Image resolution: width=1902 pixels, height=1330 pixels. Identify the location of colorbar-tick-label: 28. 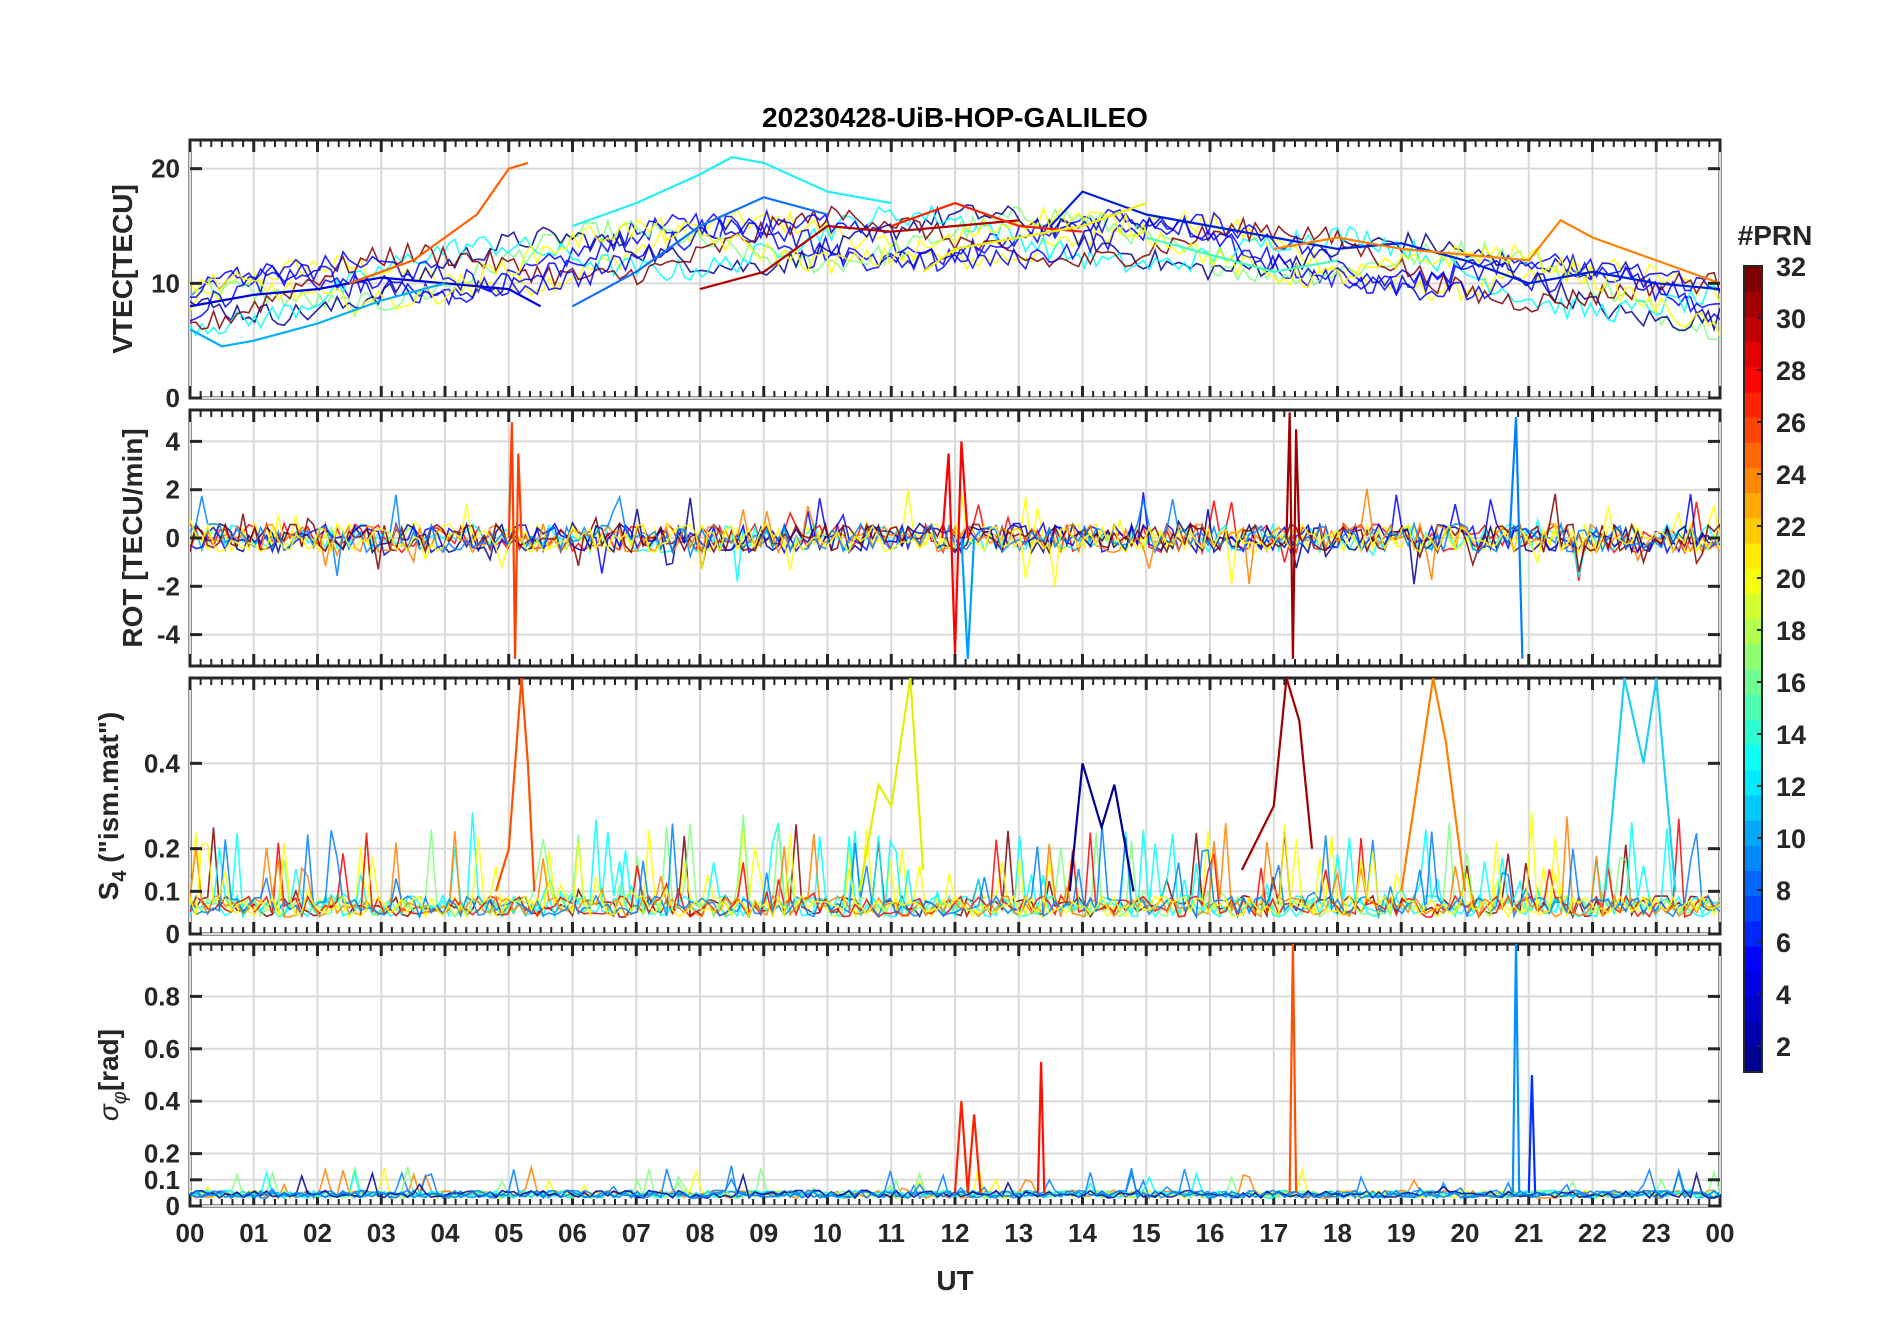
(1791, 371).